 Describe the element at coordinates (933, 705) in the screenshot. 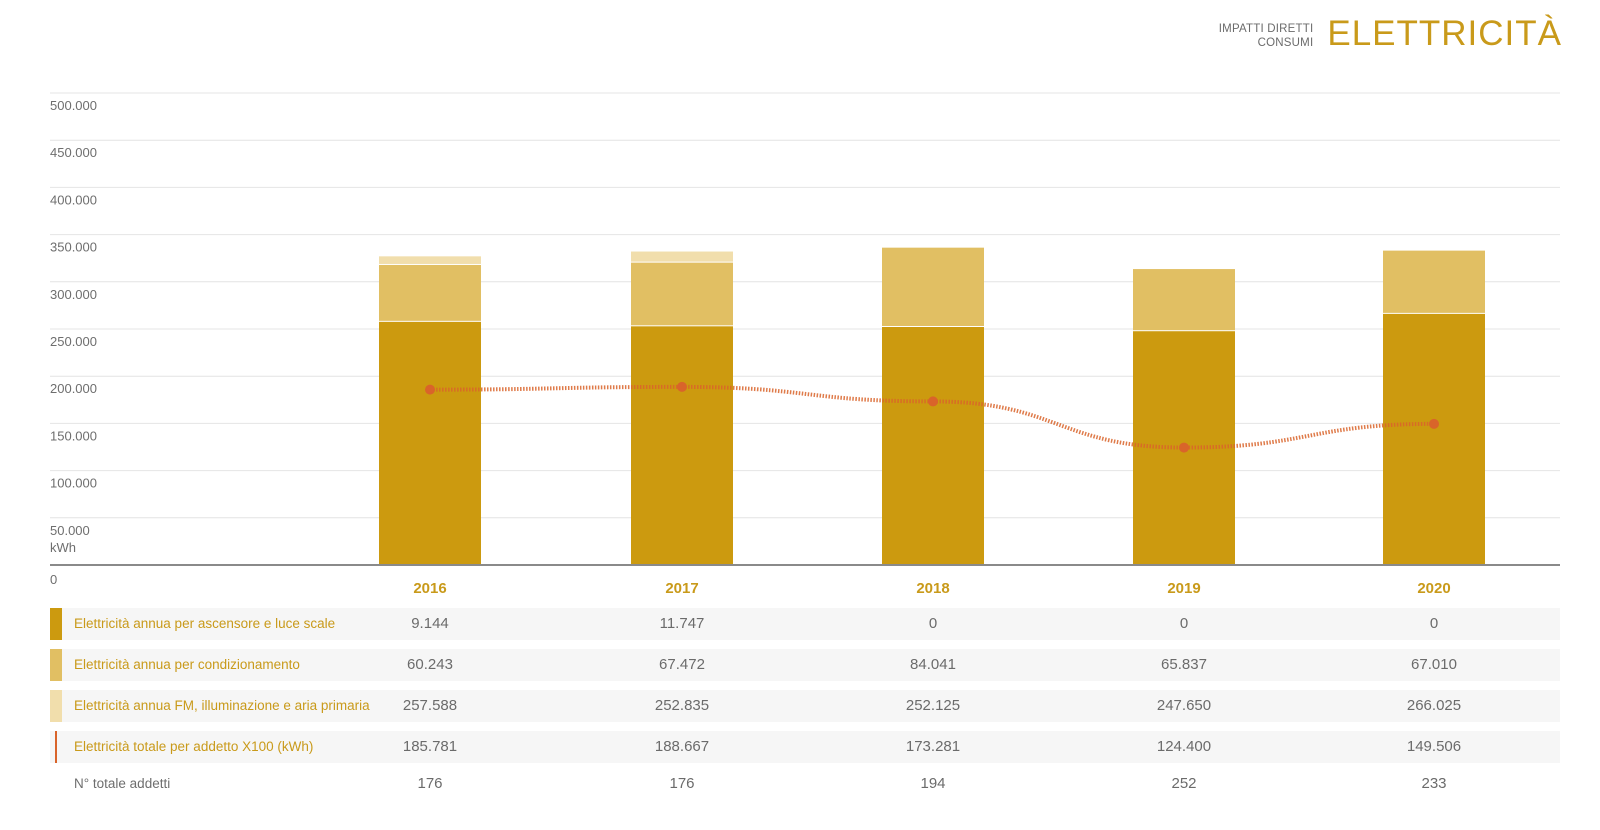

I see `table-cell: 252.125` at that location.